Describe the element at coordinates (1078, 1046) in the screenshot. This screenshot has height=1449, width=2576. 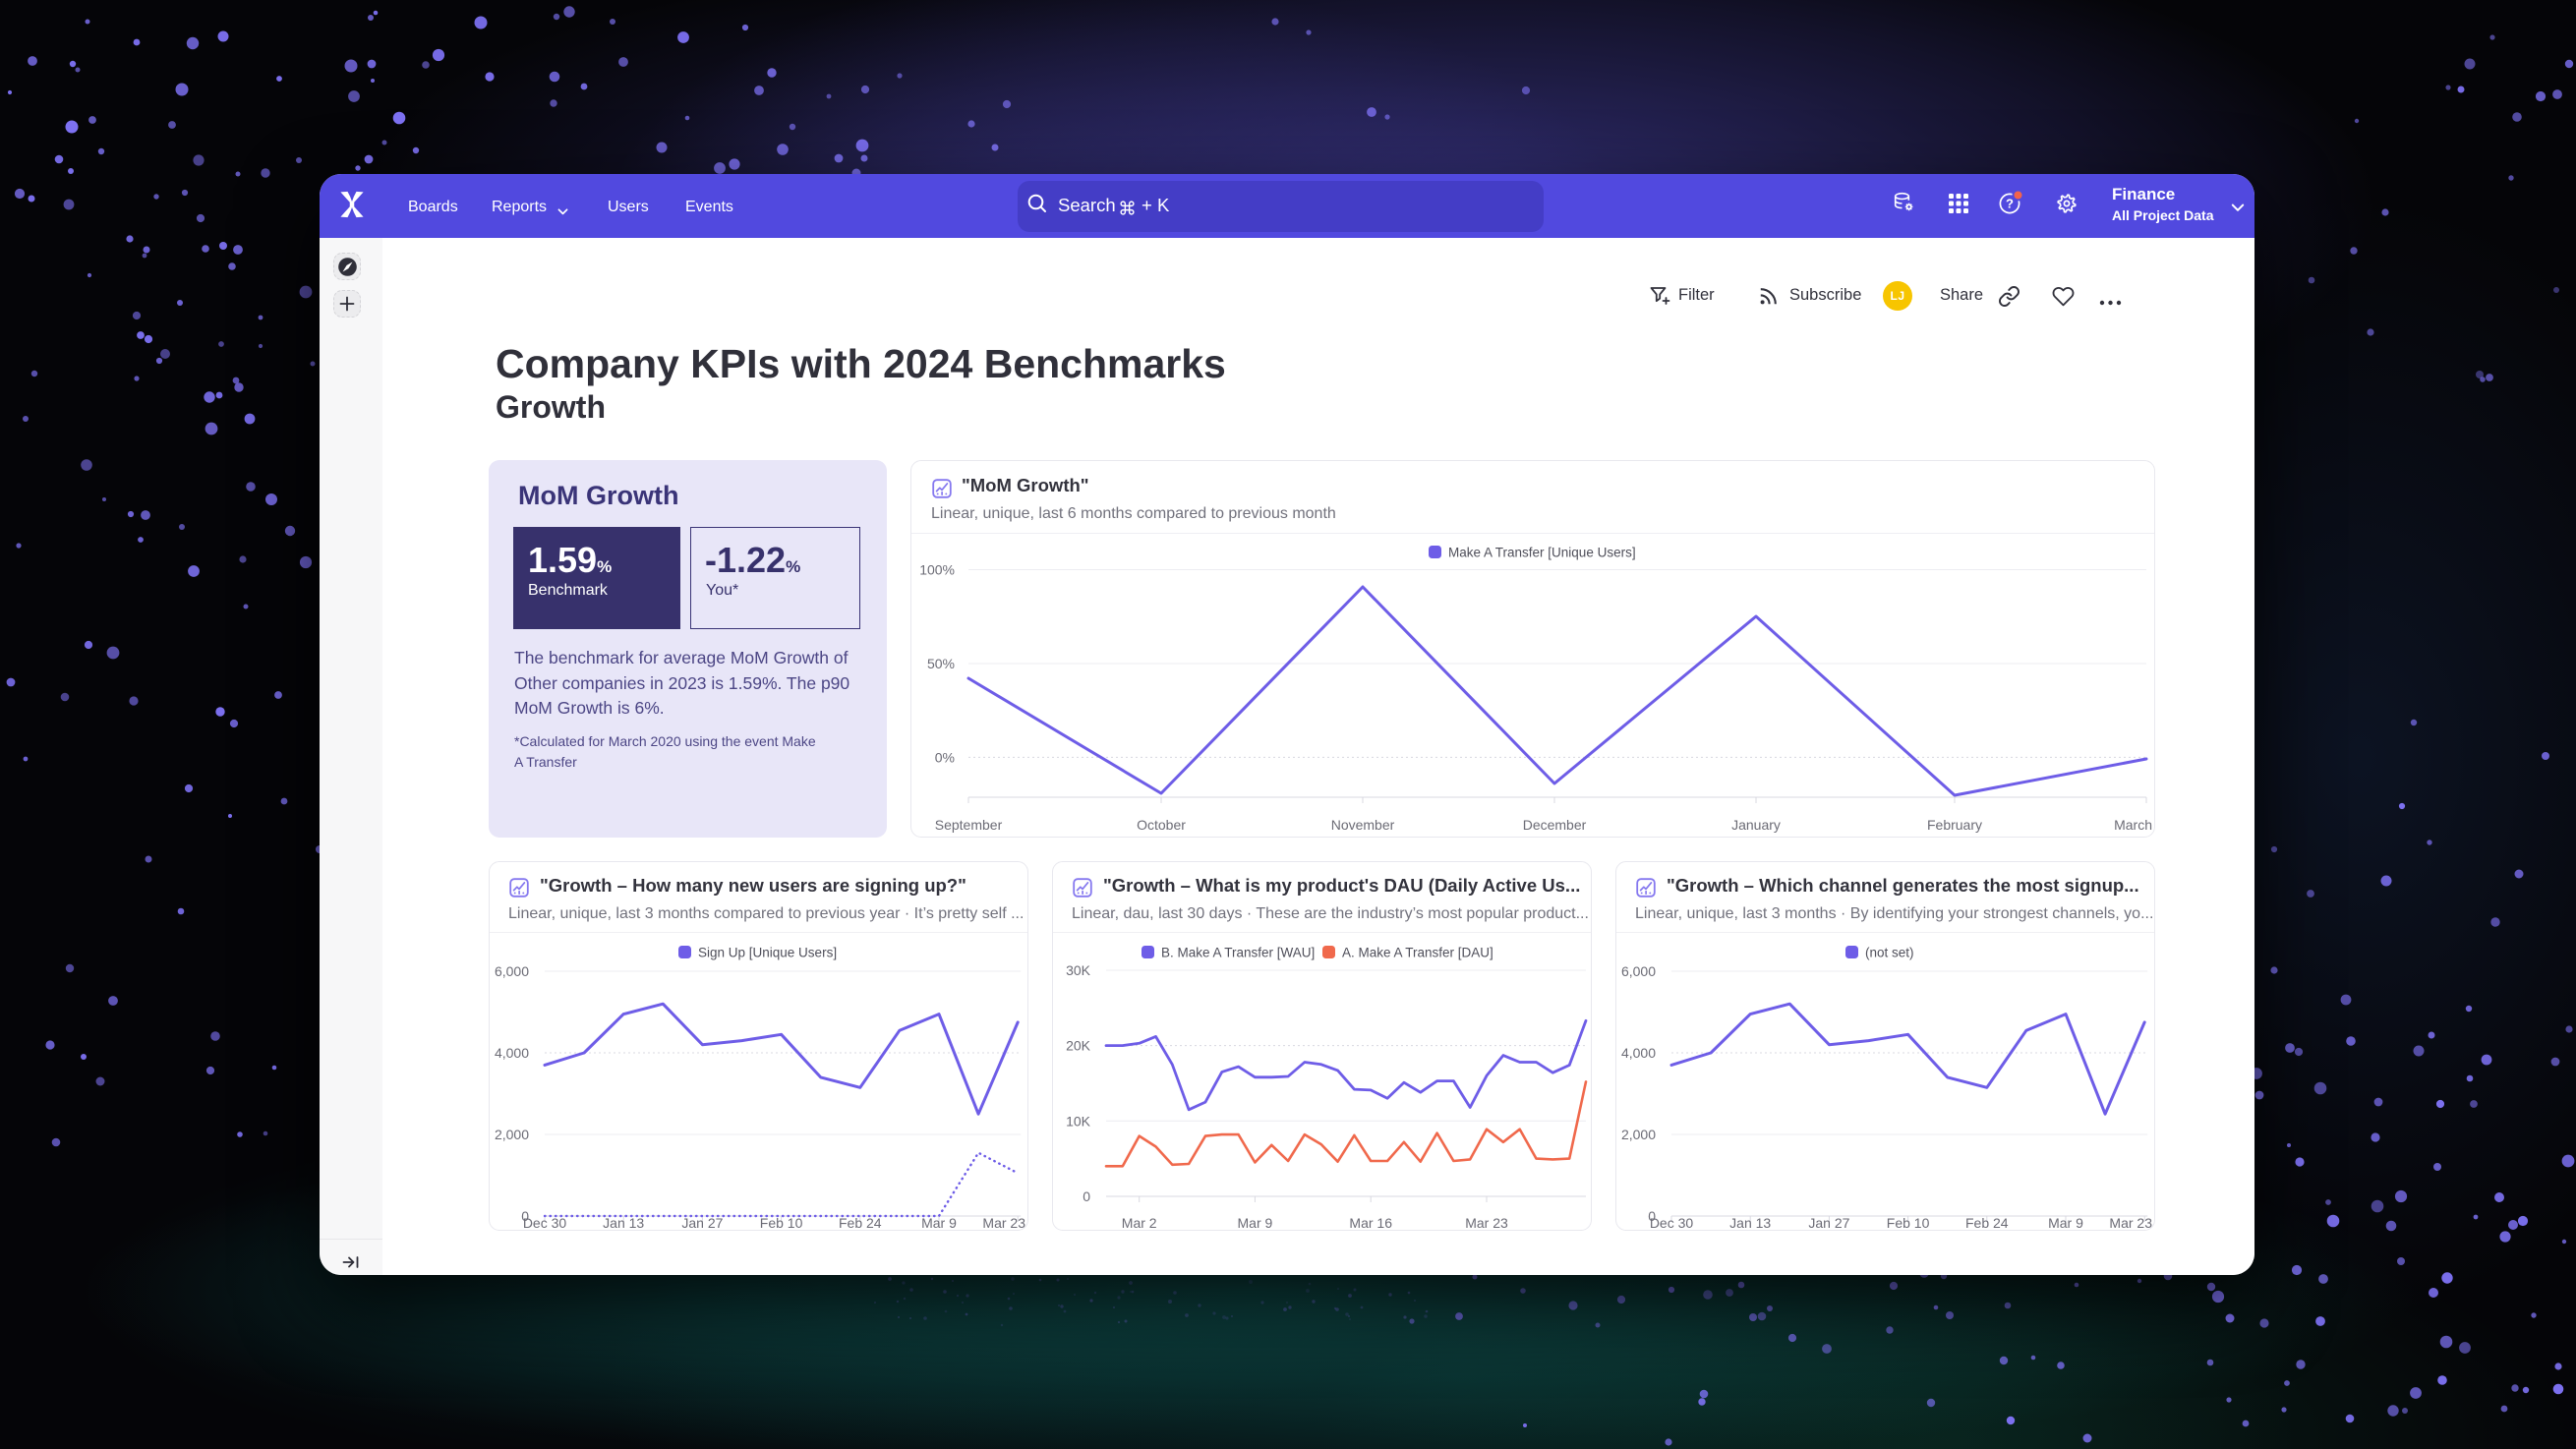
I see `svg-text: 20K` at that location.